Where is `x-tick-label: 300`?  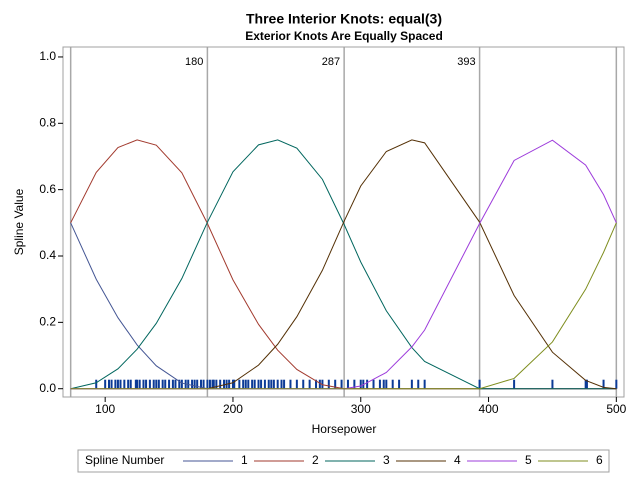
x-tick-label: 300 is located at coordinates (361, 409).